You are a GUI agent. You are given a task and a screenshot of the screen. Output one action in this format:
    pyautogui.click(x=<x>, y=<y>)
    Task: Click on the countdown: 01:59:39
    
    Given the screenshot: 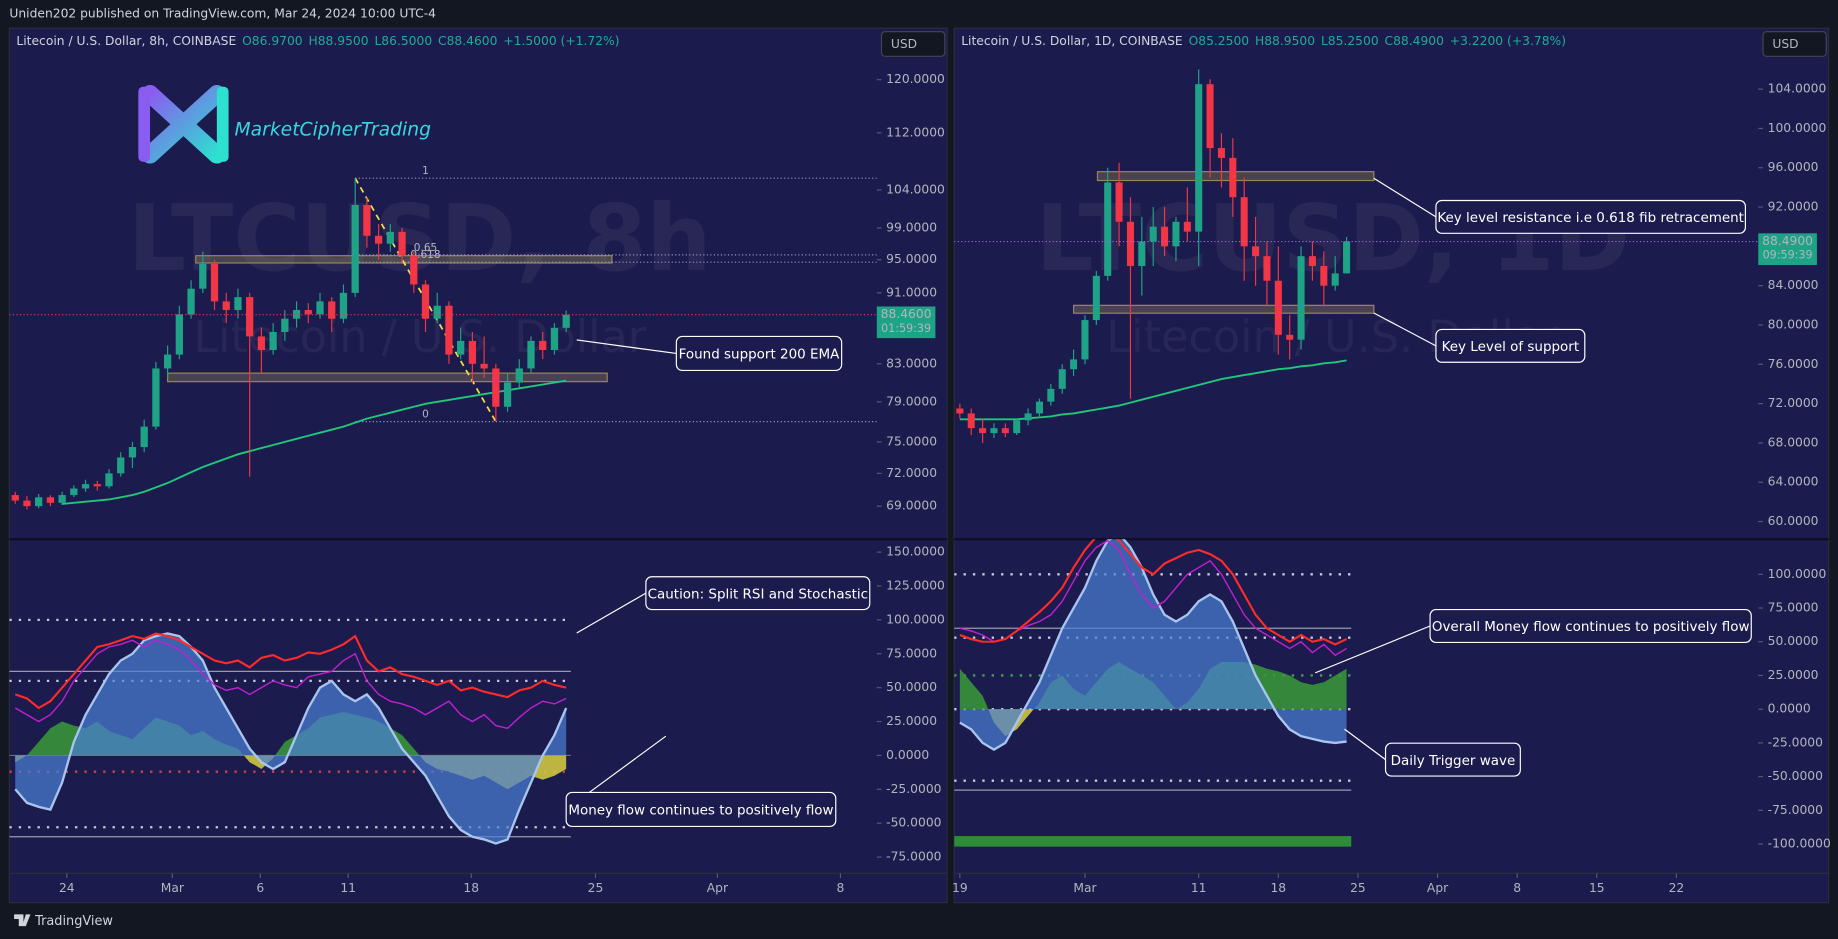 What is the action you would take?
    pyautogui.click(x=906, y=328)
    